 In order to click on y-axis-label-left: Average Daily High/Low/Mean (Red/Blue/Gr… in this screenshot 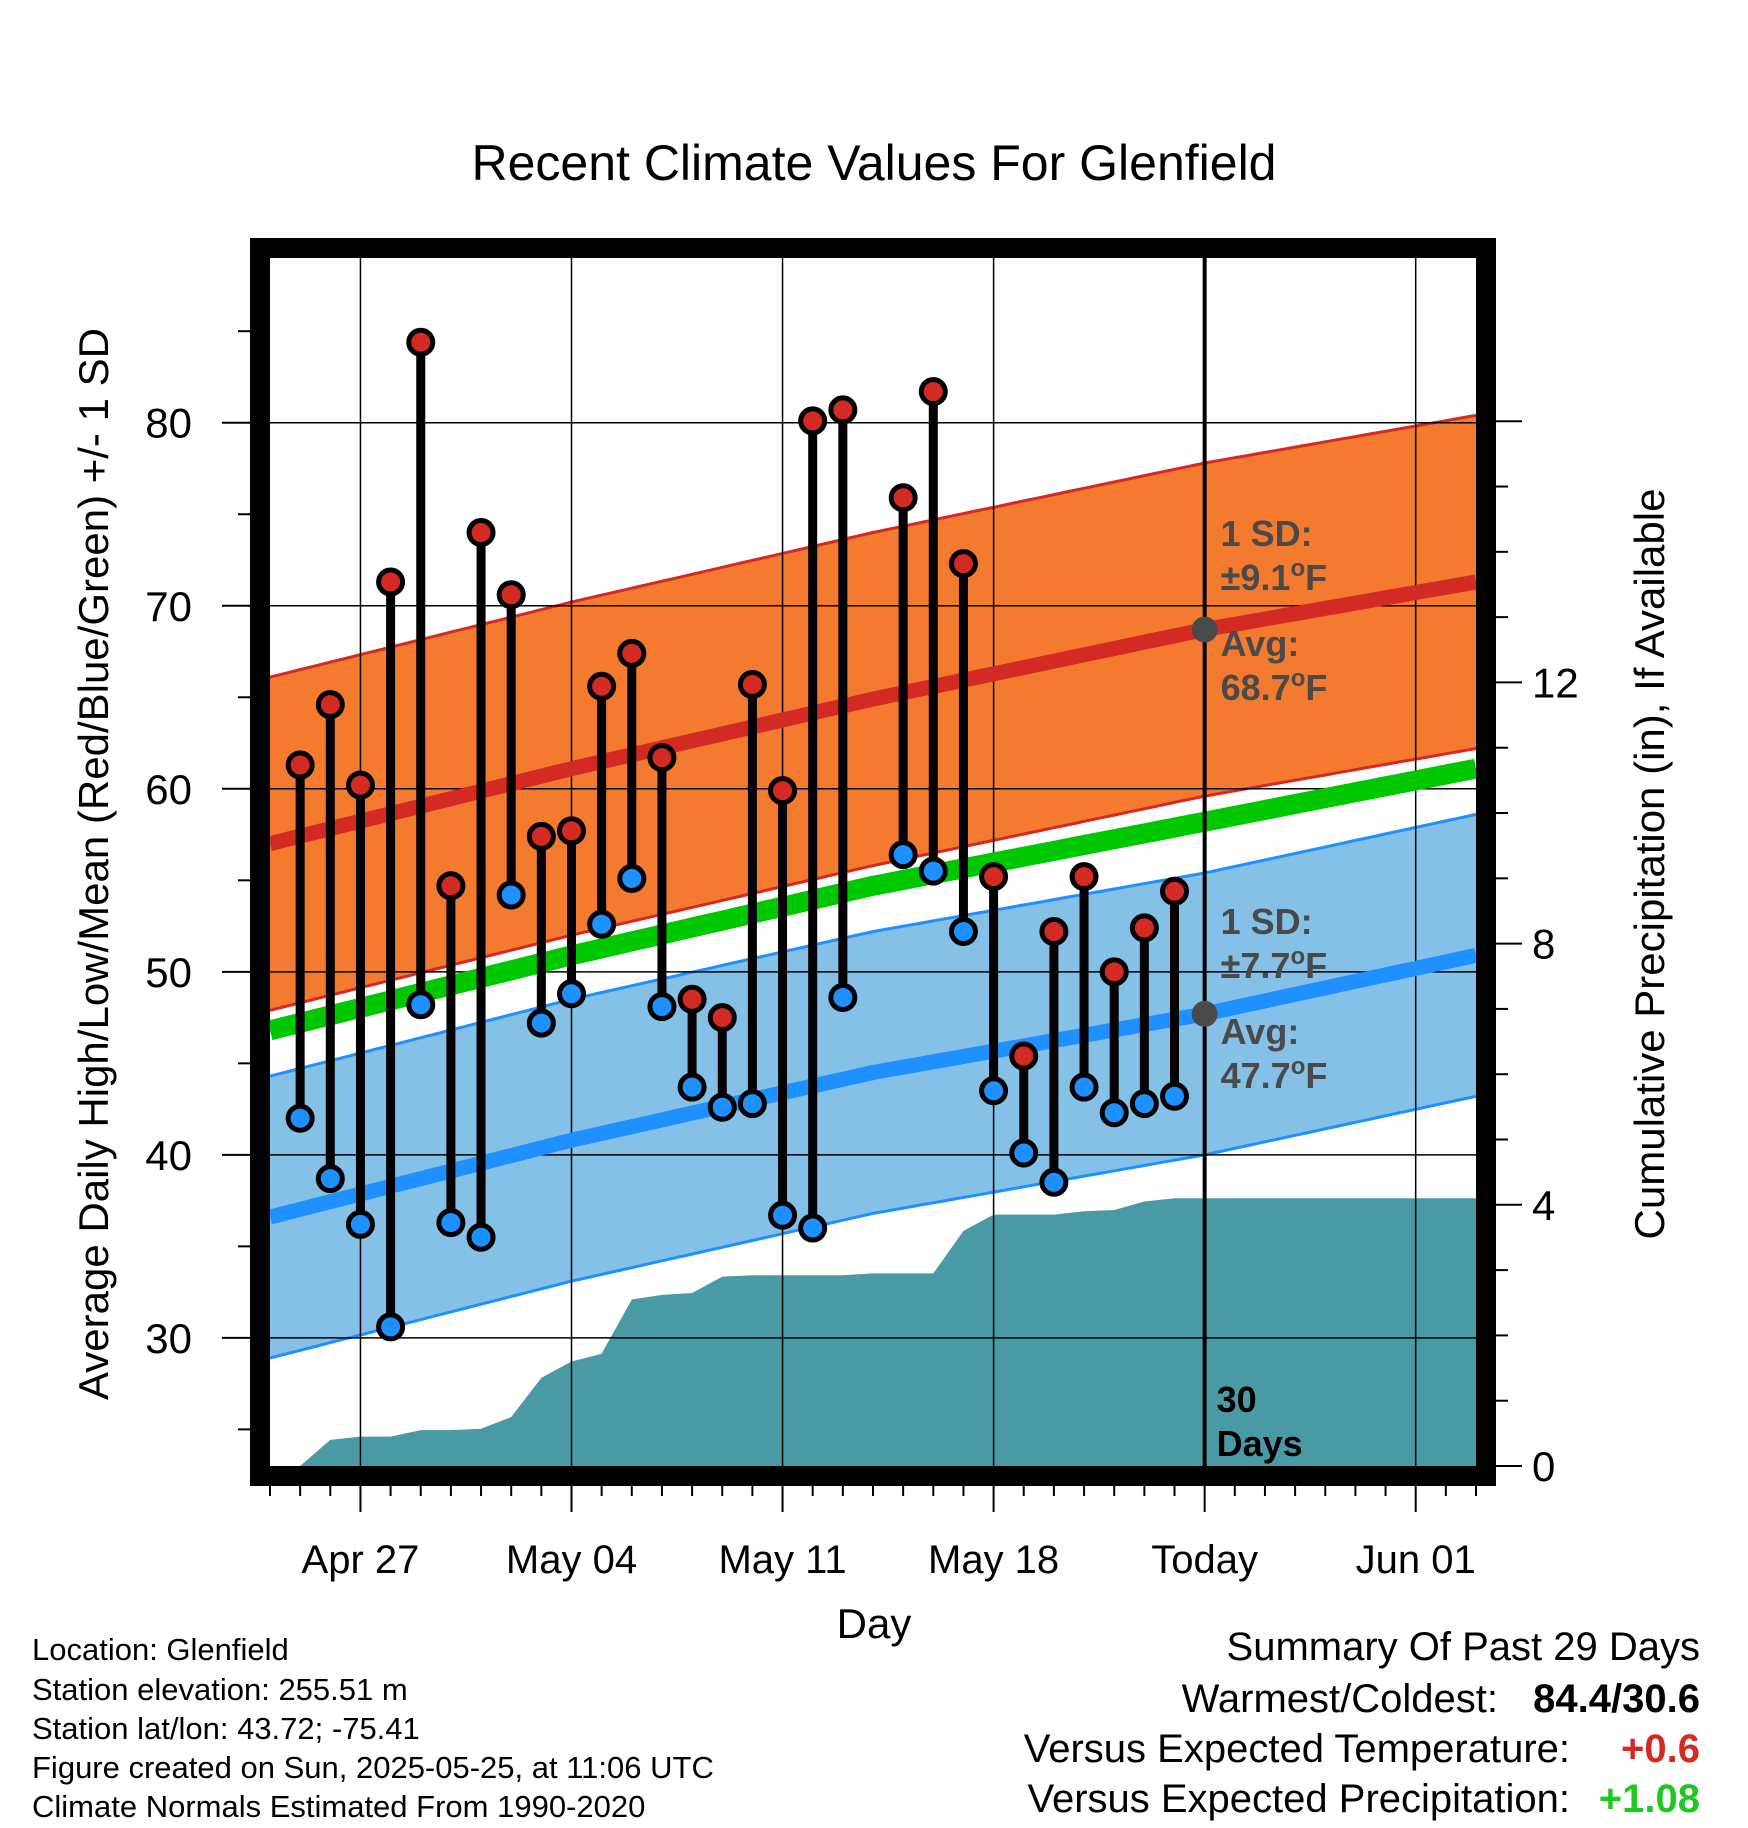, I will do `click(93, 864)`.